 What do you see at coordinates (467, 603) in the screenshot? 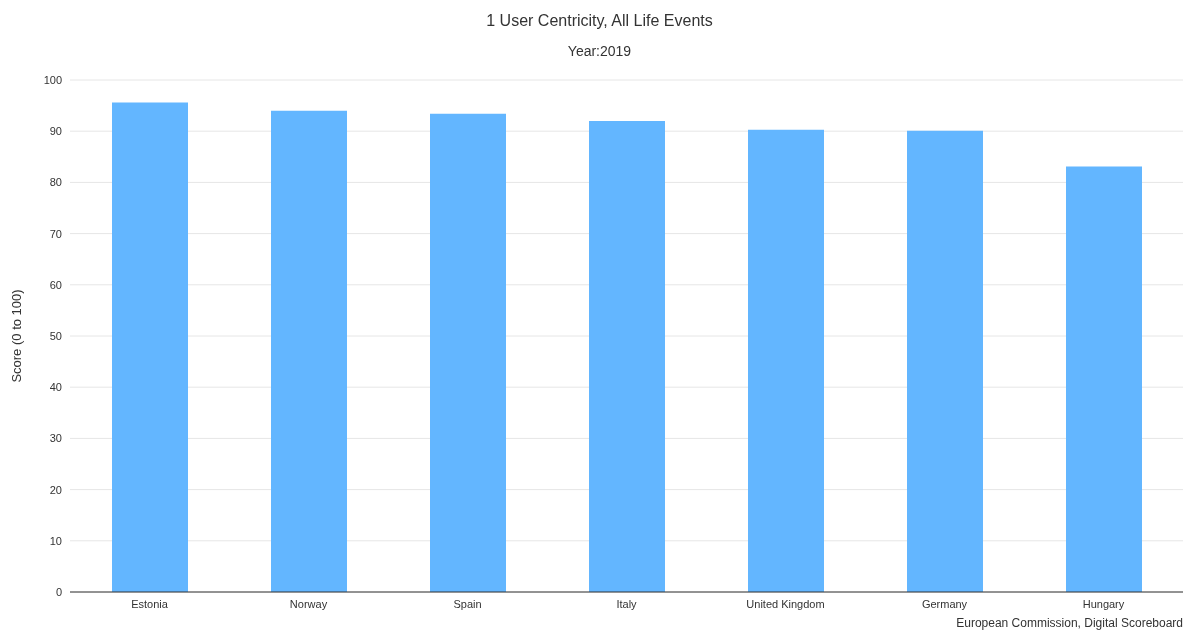
I see `x-tick-label: Spain` at bounding box center [467, 603].